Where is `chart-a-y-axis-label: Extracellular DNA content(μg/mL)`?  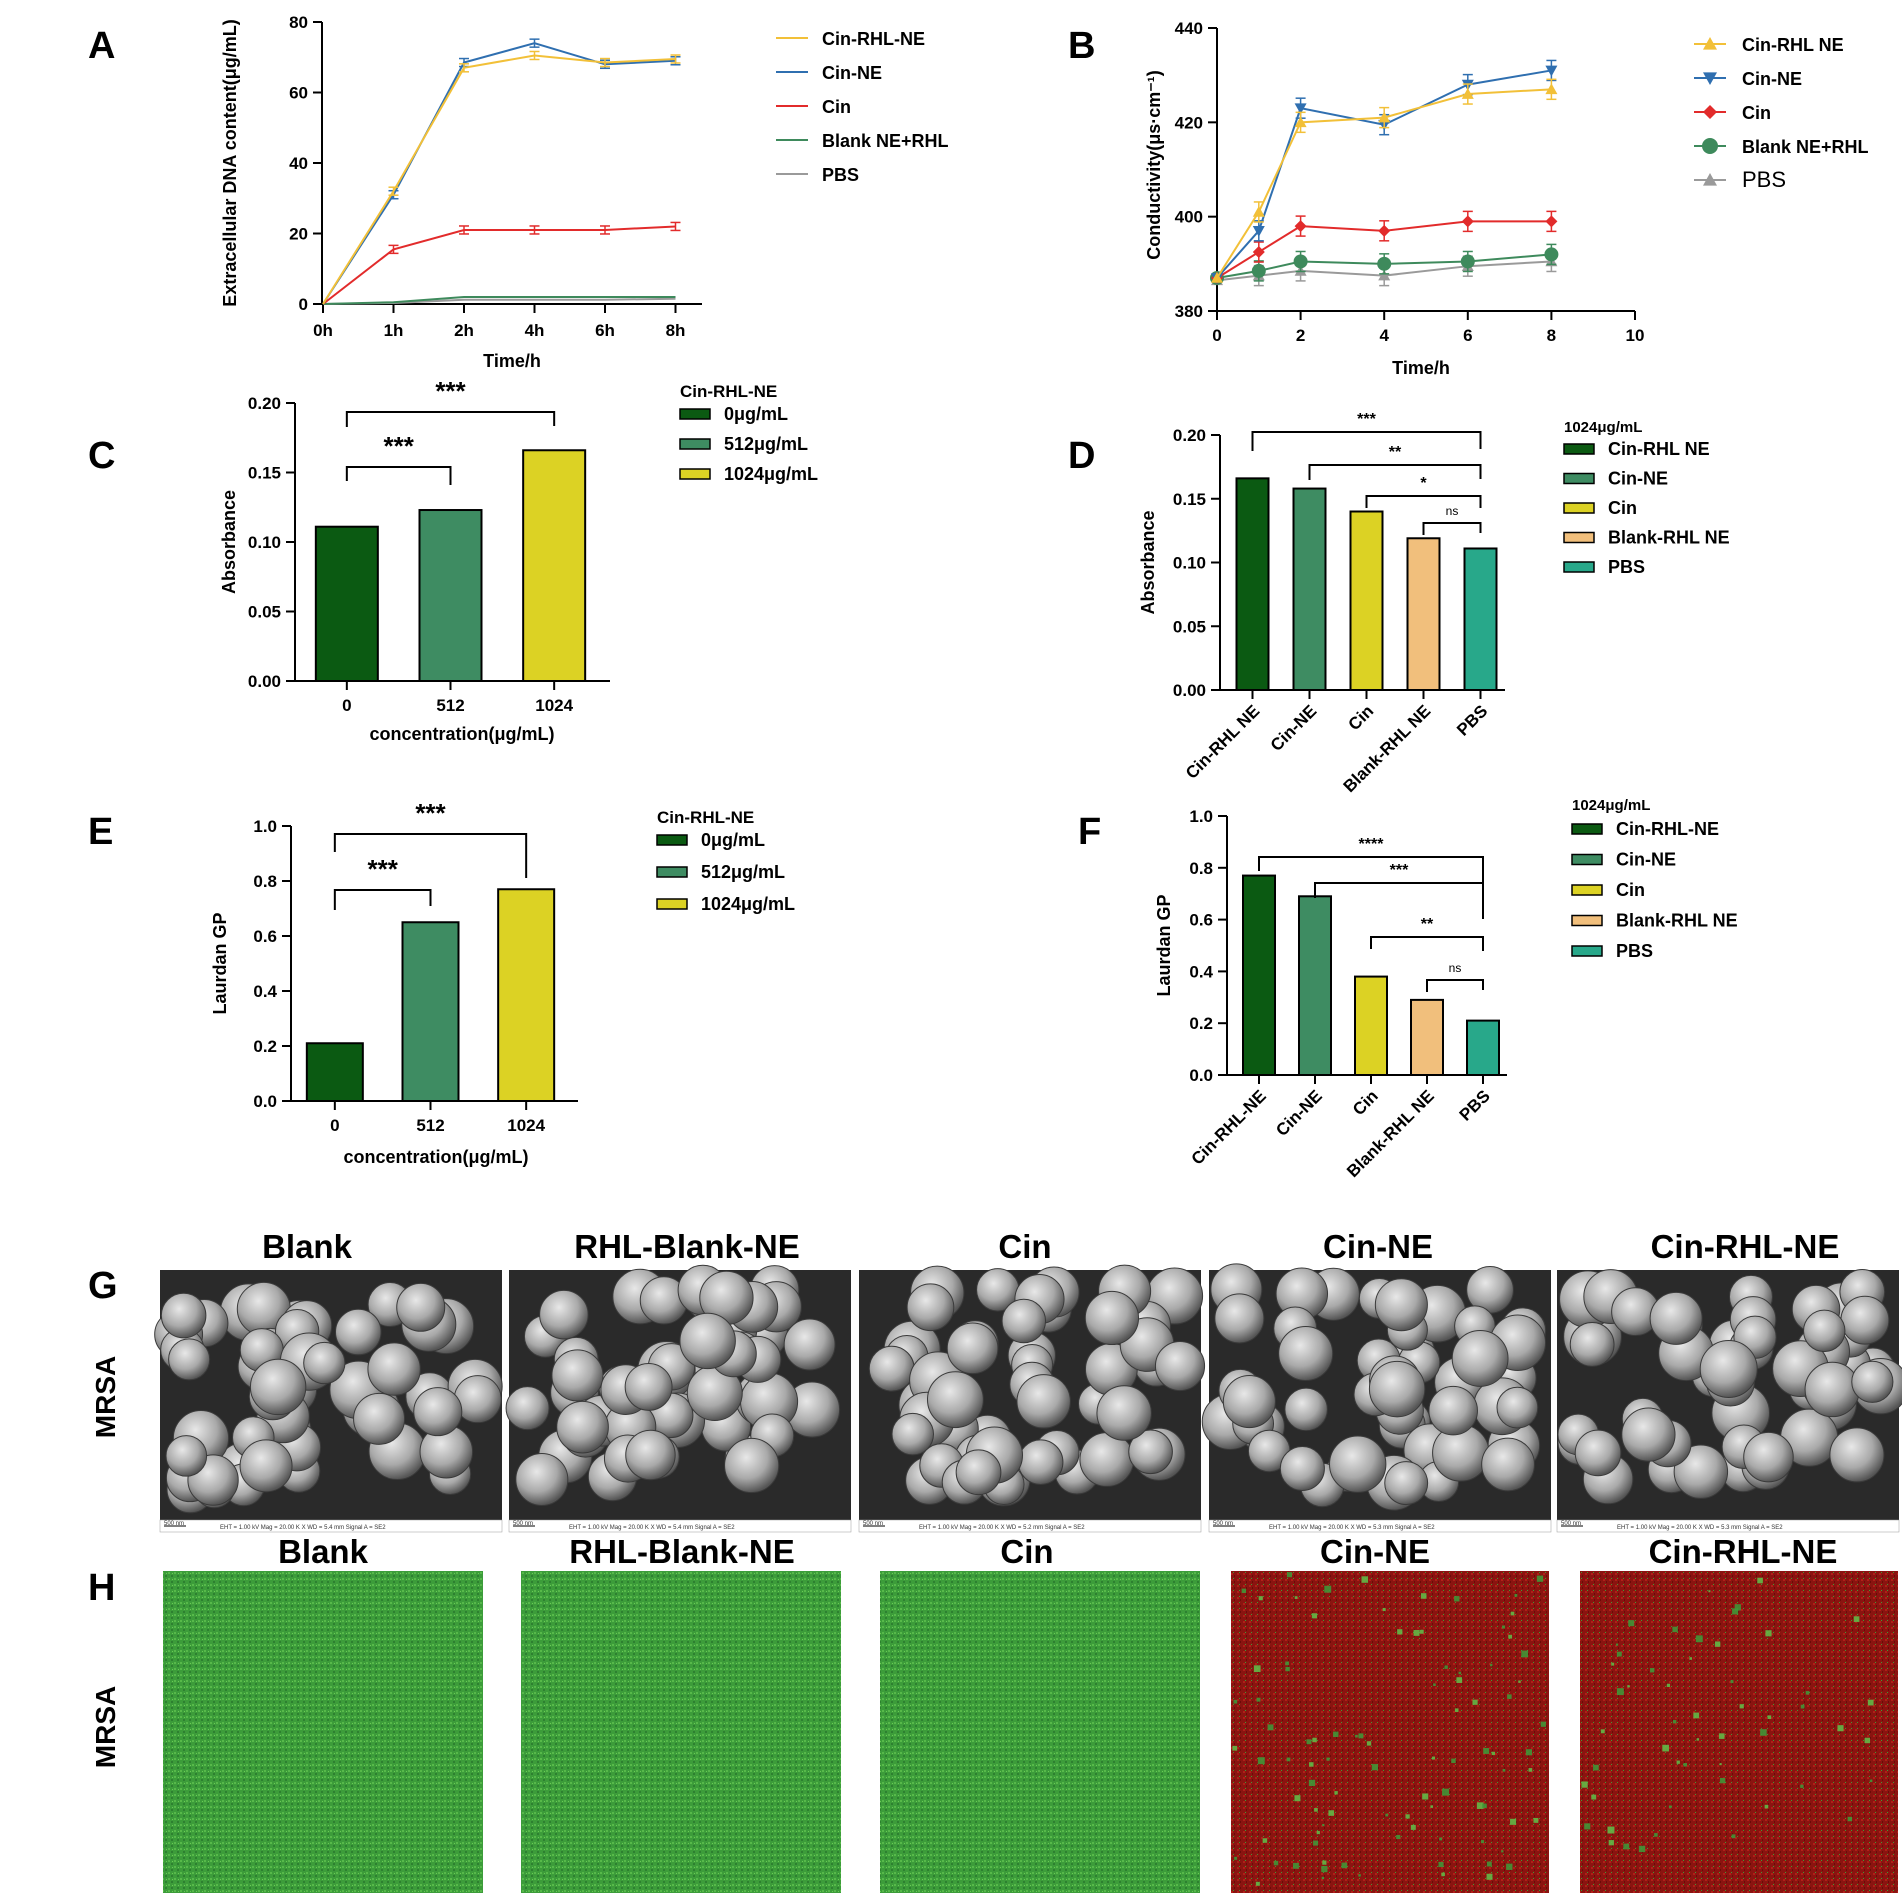 chart-a-y-axis-label: Extracellular DNA content(μg/mL) is located at coordinates (230, 162).